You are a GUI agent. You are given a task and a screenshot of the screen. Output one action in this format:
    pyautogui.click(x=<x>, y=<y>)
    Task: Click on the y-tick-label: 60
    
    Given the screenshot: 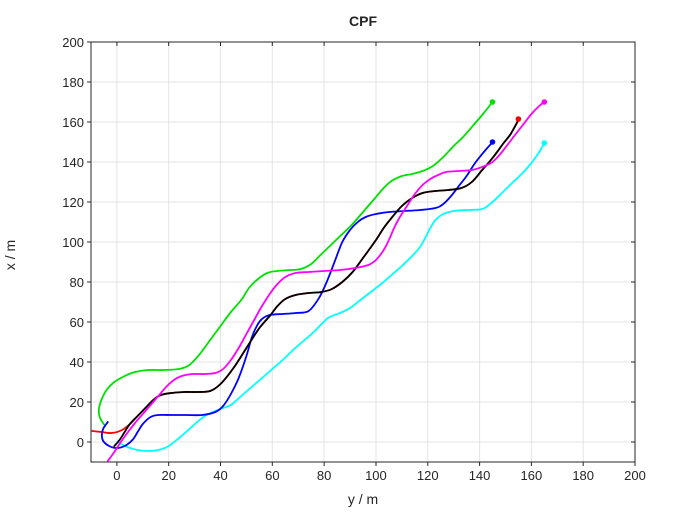 What is the action you would take?
    pyautogui.click(x=76, y=322)
    